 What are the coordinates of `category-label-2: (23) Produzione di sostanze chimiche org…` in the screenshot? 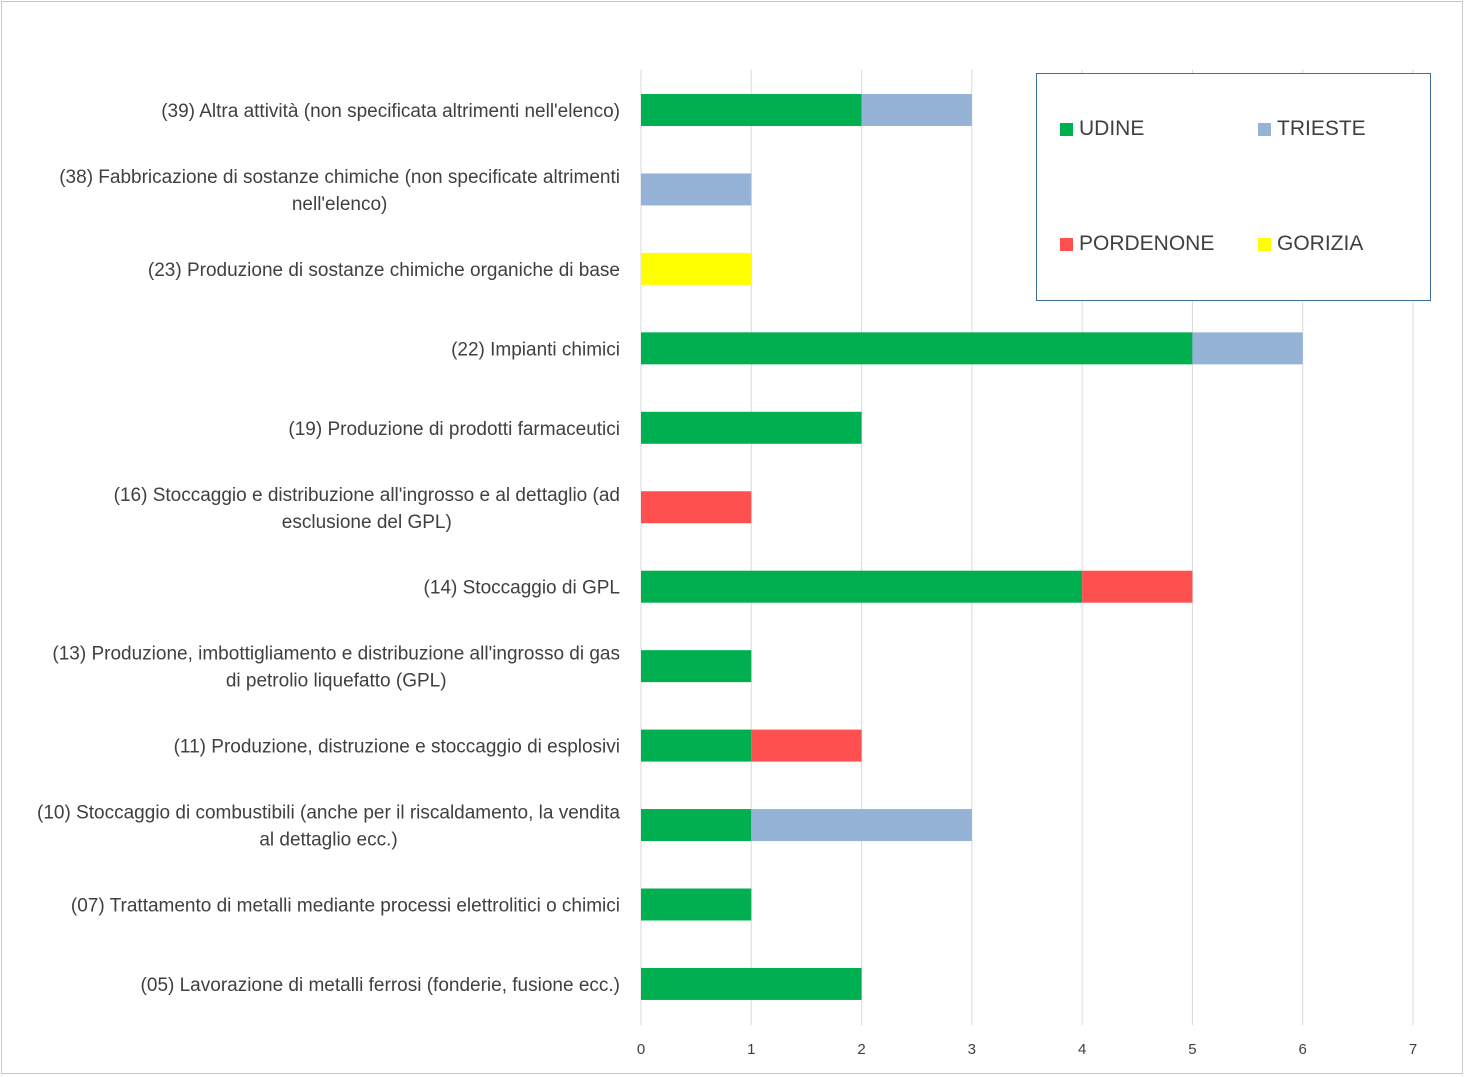 It's located at (384, 270).